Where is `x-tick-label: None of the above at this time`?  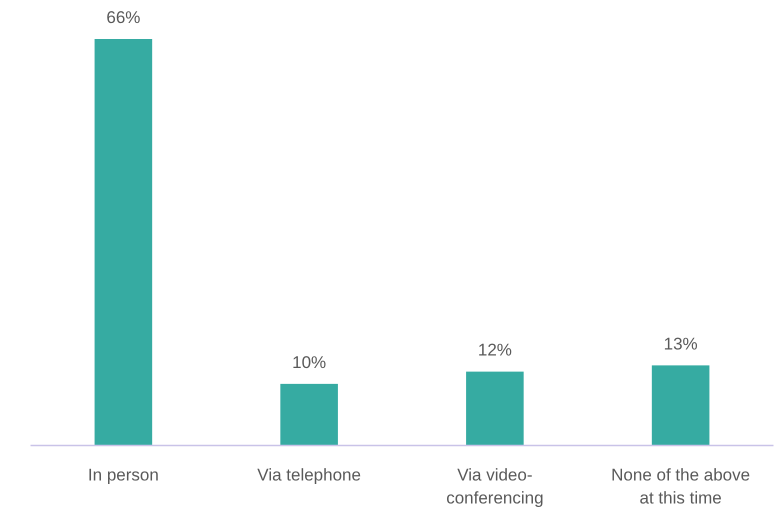
x-tick-label: None of the above at this time is located at coordinates (680, 487).